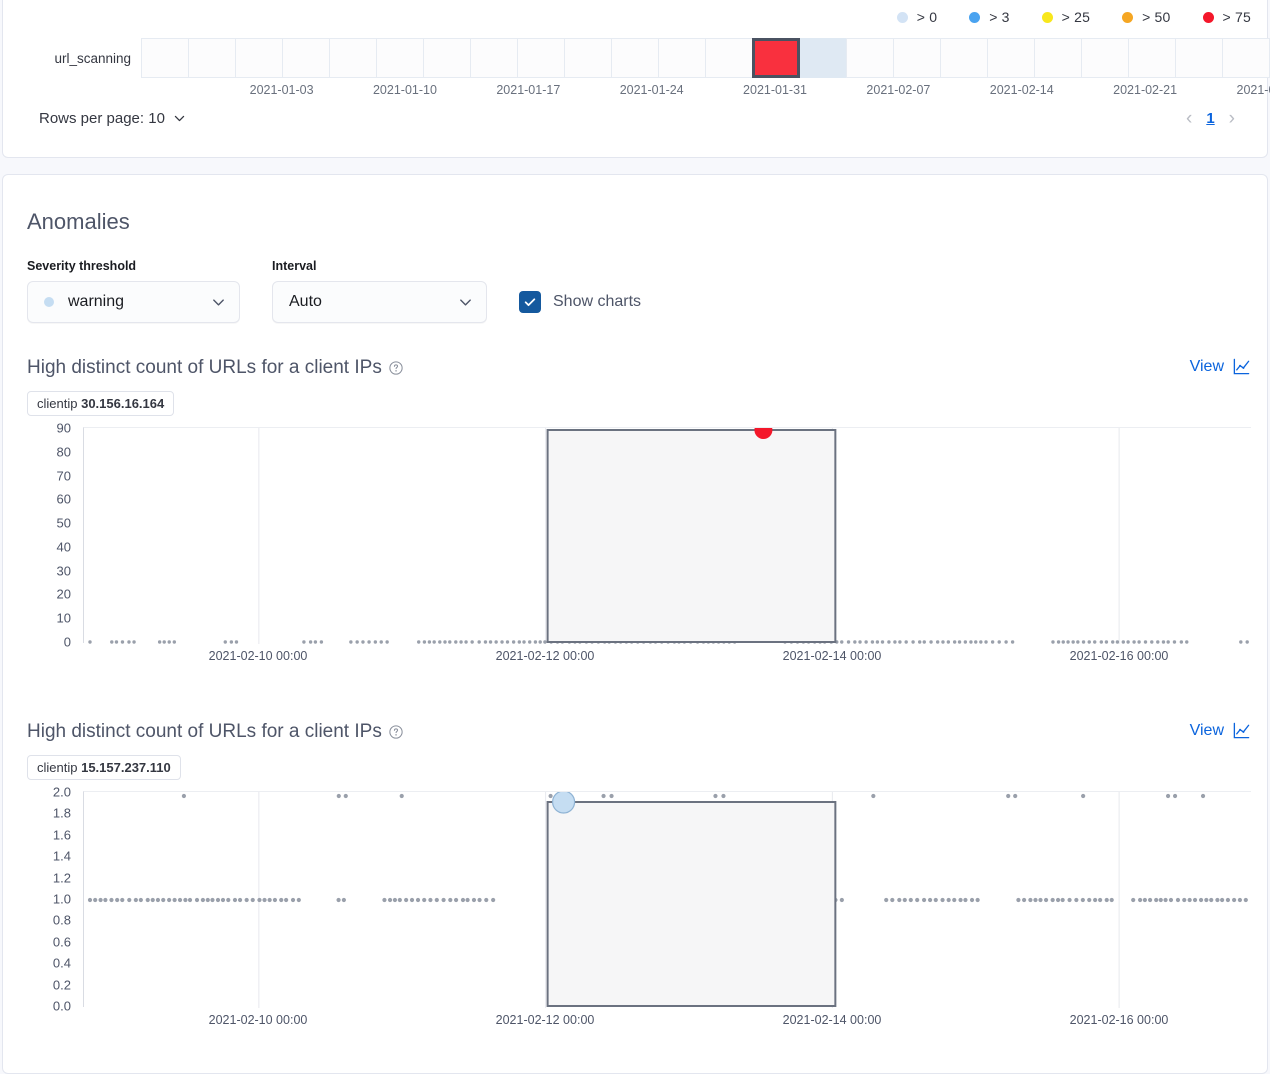 This screenshot has height=1074, width=1270. What do you see at coordinates (832, 656) in the screenshot?
I see `x-axis-tick: 2021-02-14 00:00` at bounding box center [832, 656].